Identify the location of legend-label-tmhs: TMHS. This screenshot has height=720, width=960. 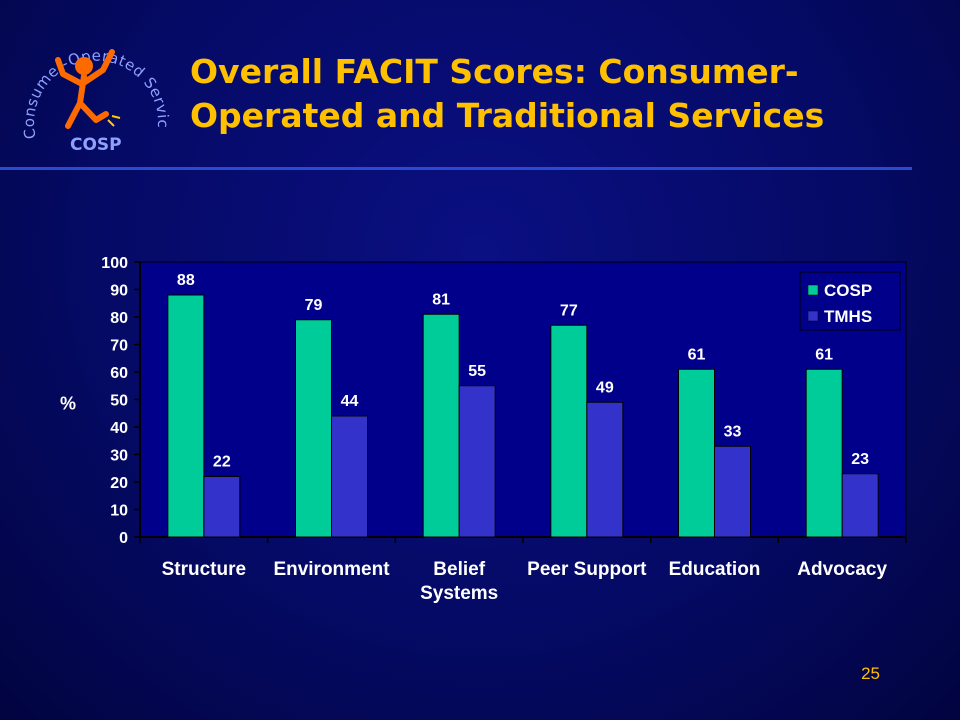
(848, 316).